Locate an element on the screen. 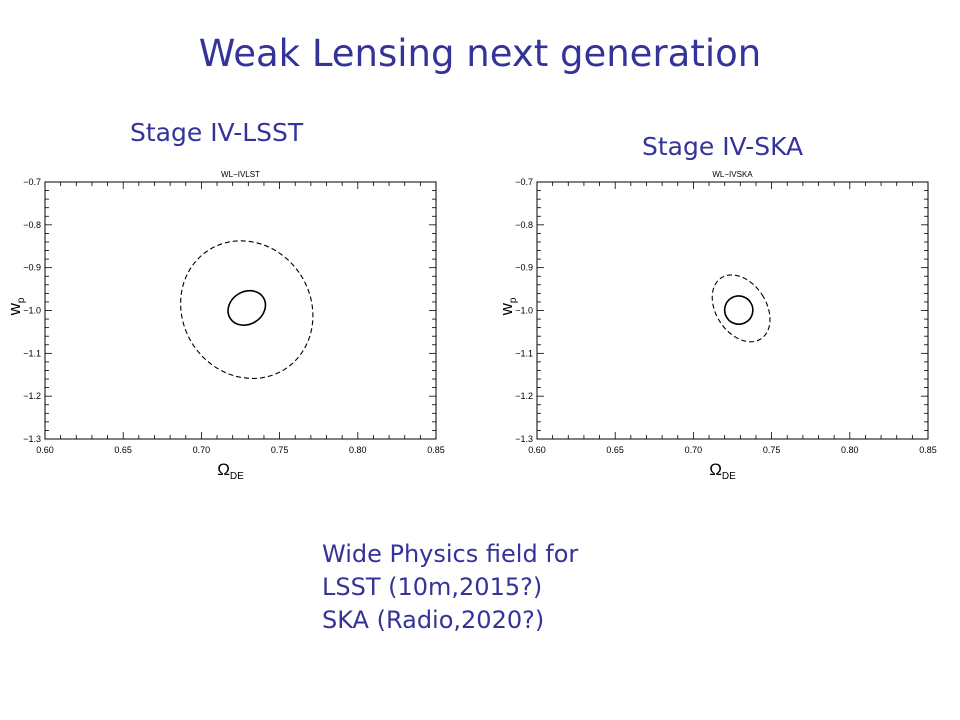 This screenshot has width=960, height=720. caption-line-2: LSST (10m,2015?) is located at coordinates (432, 587).